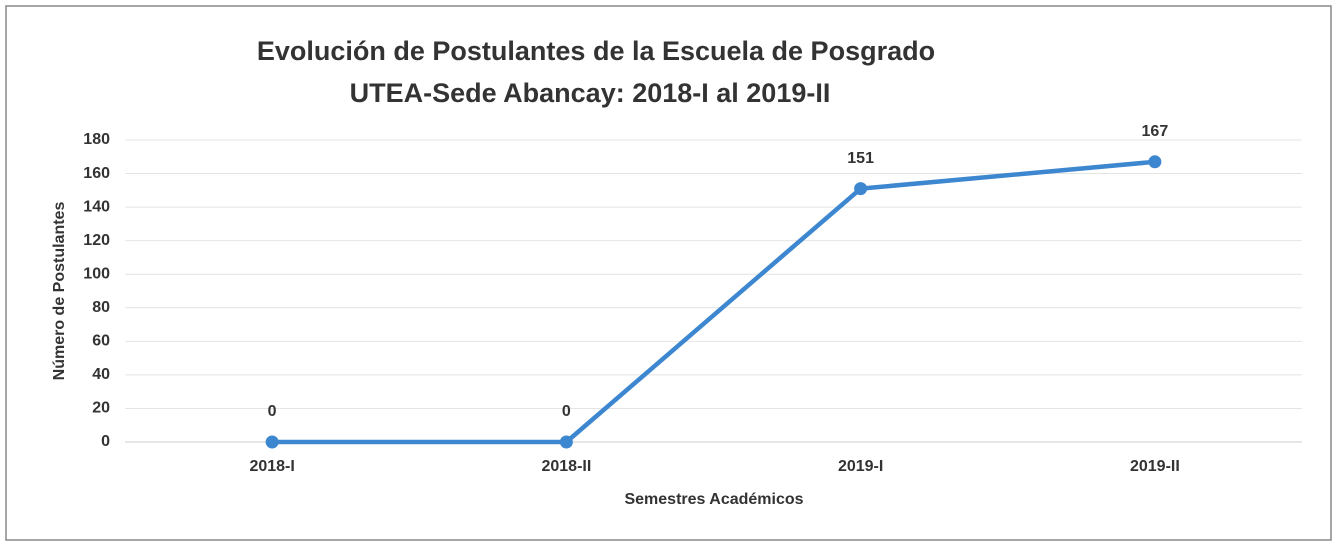 This screenshot has height=546, width=1337. Describe the element at coordinates (96, 206) in the screenshot. I see `y-tick-label: 140` at that location.